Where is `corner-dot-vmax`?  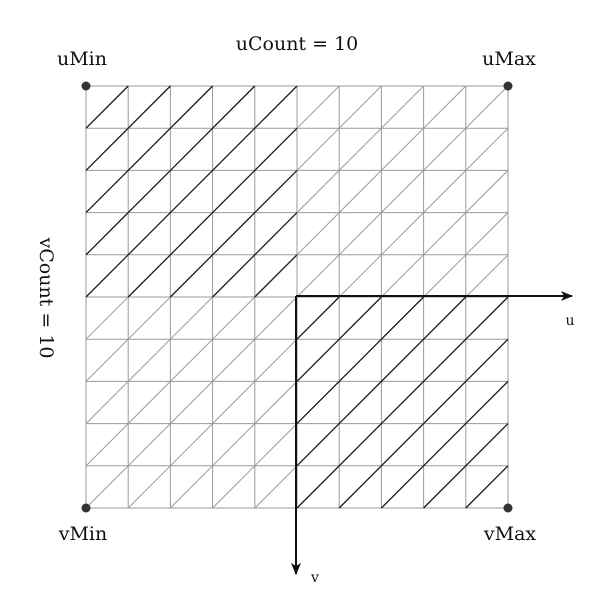 corner-dot-vmax is located at coordinates (508, 508).